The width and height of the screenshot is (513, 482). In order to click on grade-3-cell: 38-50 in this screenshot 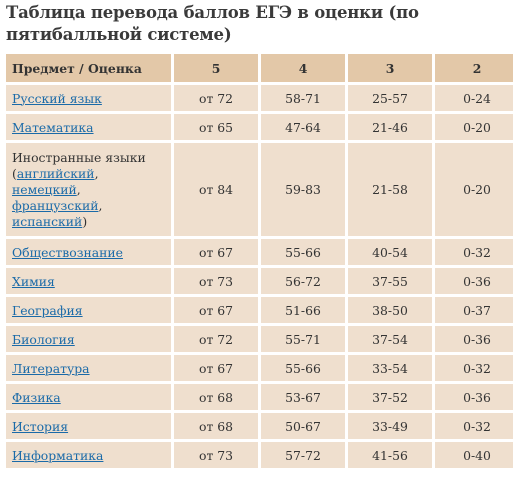, I will do `click(390, 310)`.